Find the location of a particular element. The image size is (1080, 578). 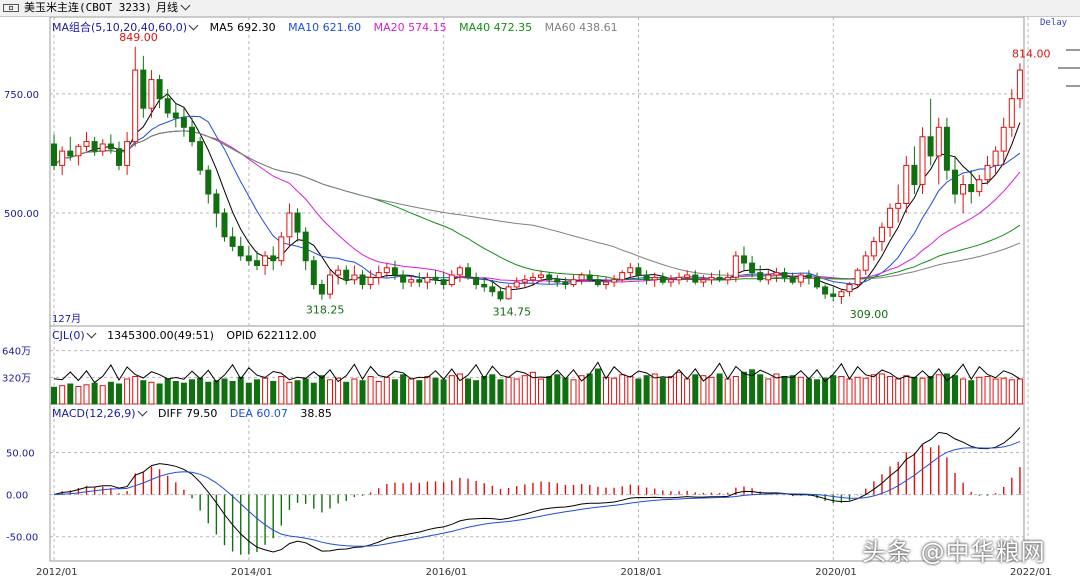

period-selector: 月线 is located at coordinates (175, 8).